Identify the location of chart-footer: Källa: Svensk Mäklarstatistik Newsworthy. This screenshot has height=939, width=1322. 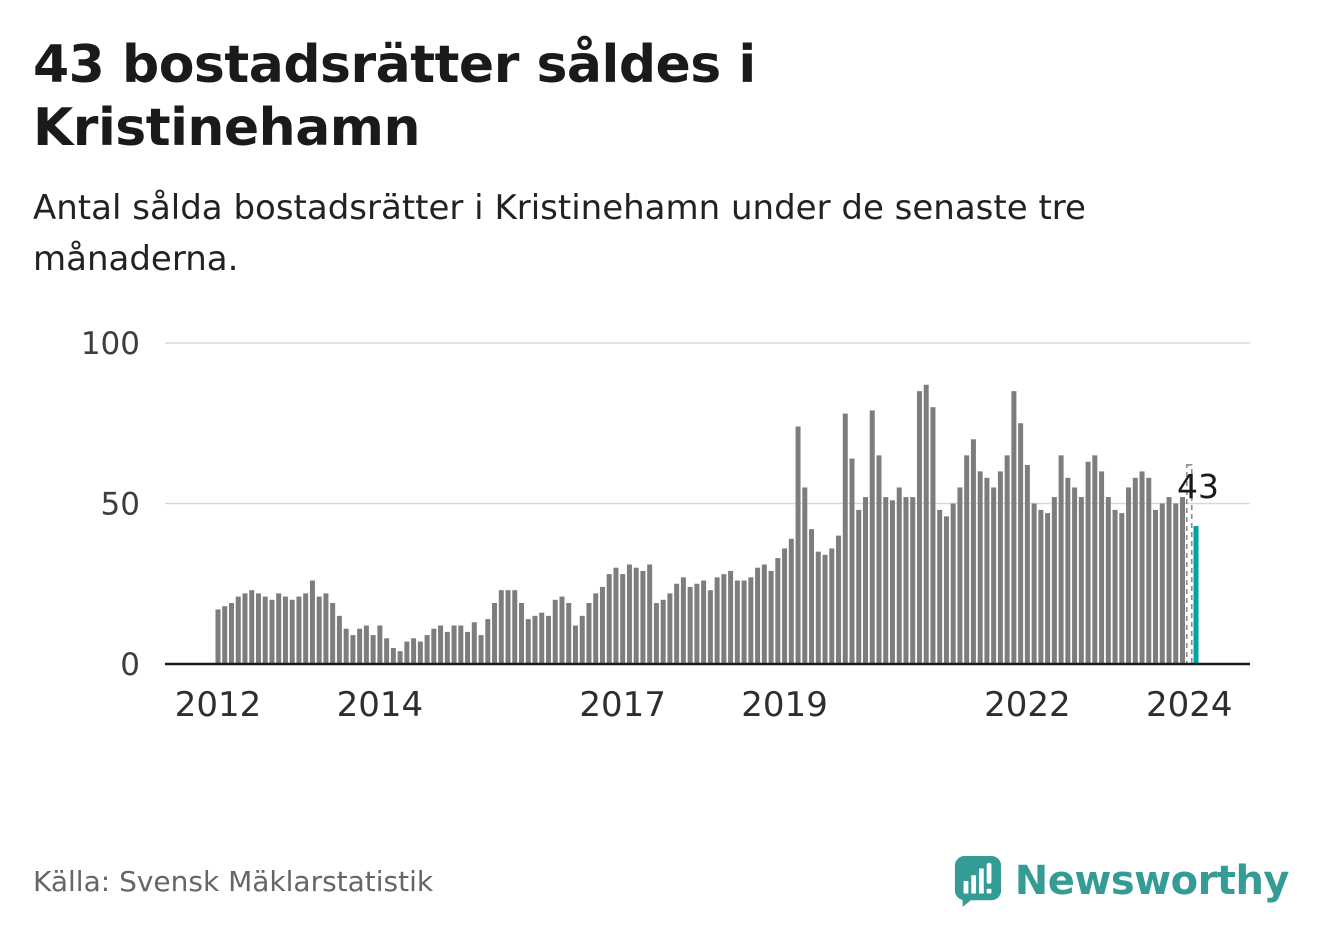
(661, 881).